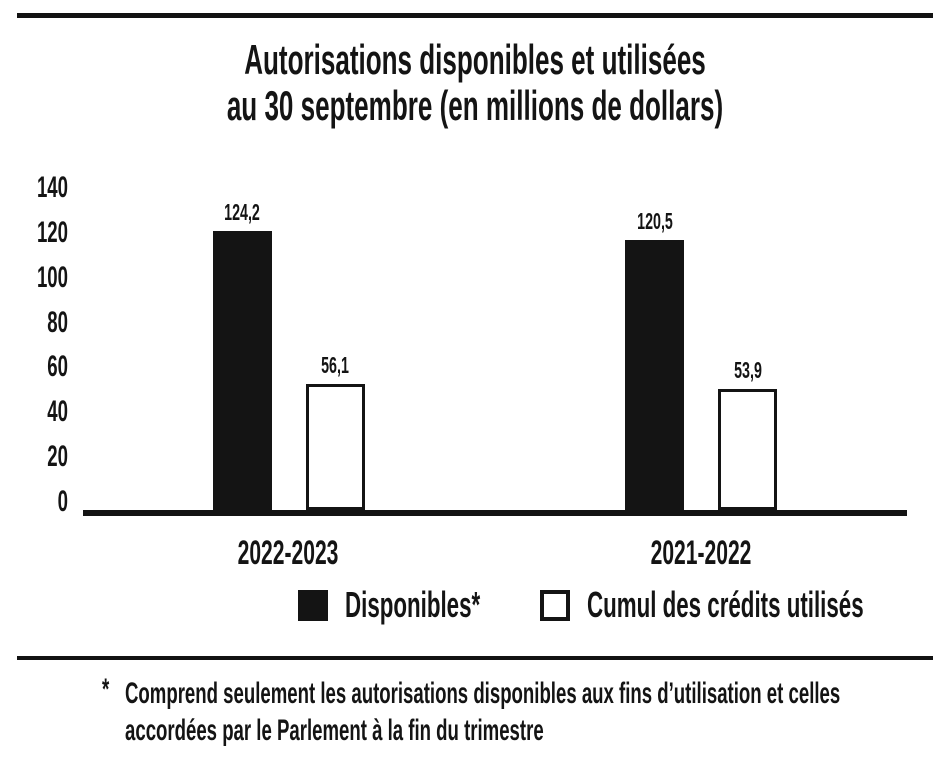 The height and width of the screenshot is (770, 950). I want to click on y-tick-label-100: 100, so click(52, 277).